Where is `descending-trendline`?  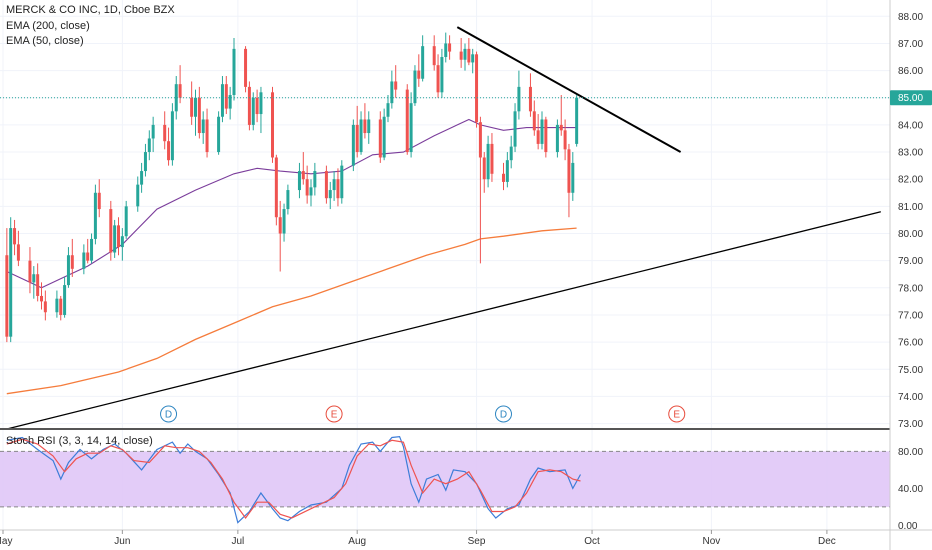 descending-trendline is located at coordinates (569, 89).